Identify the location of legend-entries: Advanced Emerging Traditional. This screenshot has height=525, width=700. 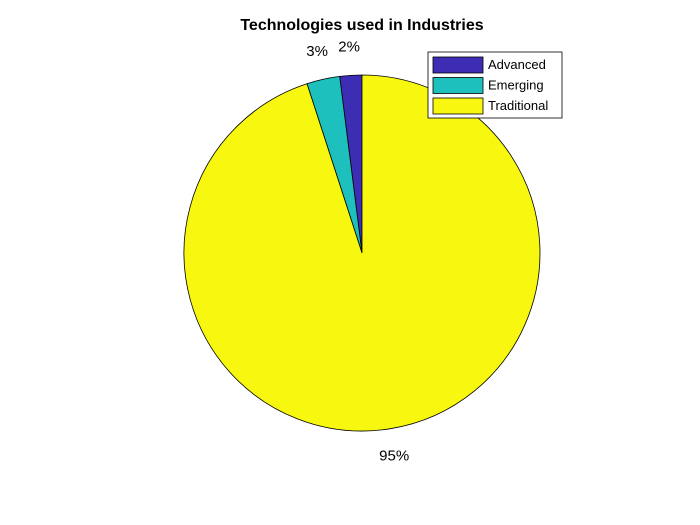
(490, 85).